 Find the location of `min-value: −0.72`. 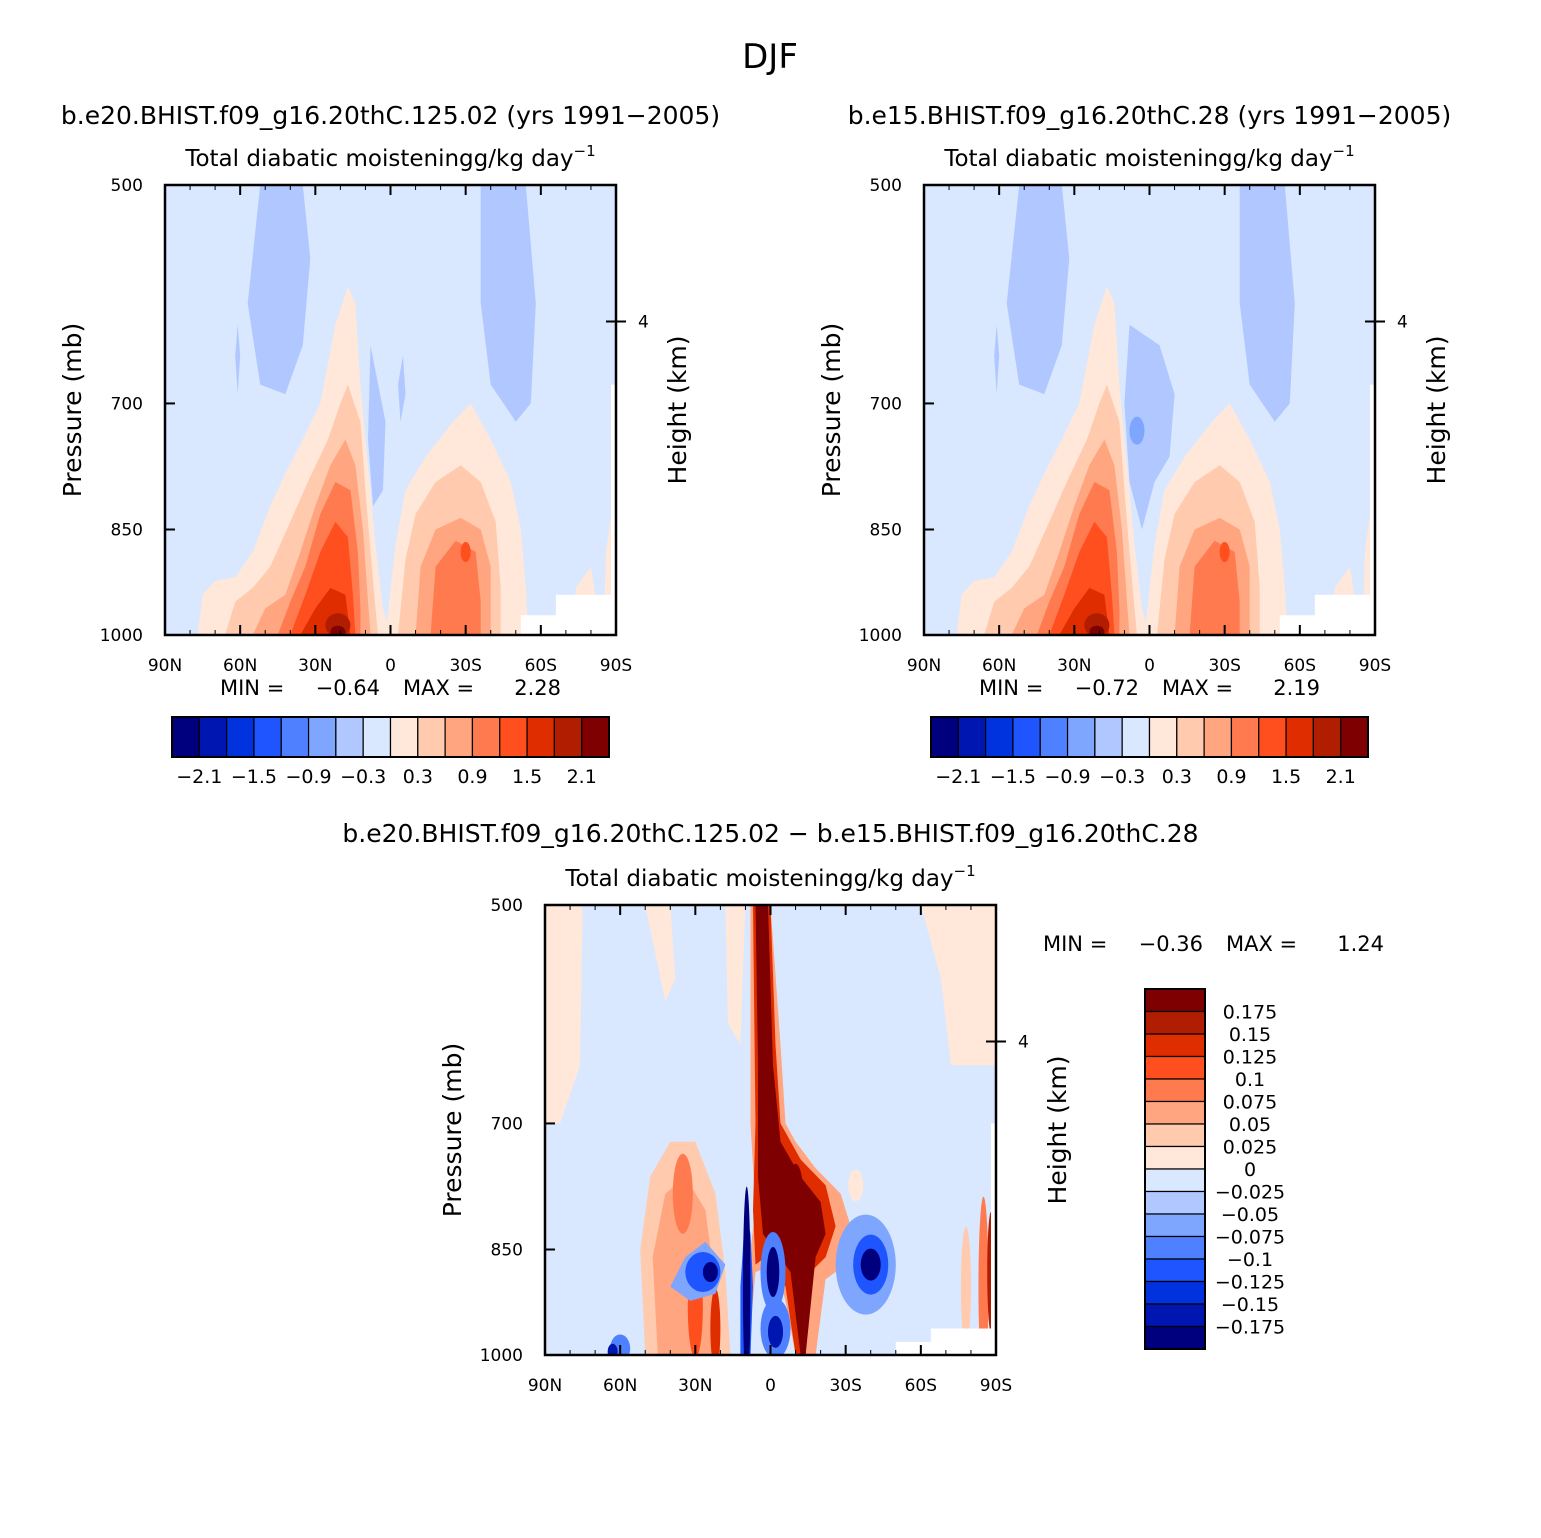

min-value: −0.72 is located at coordinates (1107, 688).